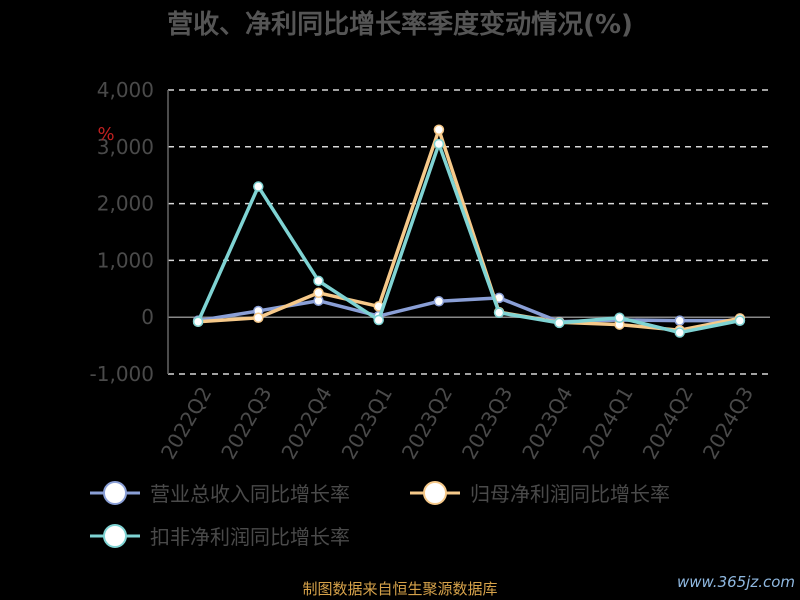 The image size is (800, 600). I want to click on y-axis: -1,000 0 1,000 2,000 3,000 4,000, so click(129, 232).